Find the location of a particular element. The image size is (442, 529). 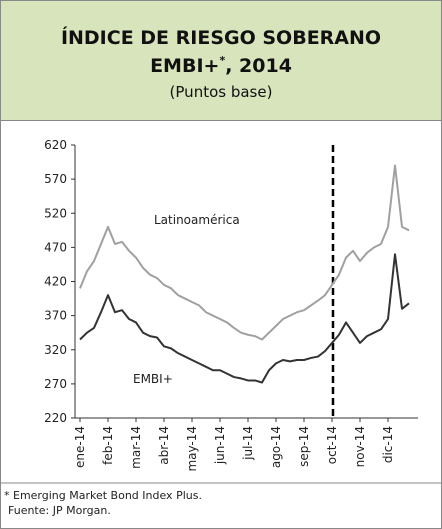

y-tick-label: 320 is located at coordinates (55, 350).